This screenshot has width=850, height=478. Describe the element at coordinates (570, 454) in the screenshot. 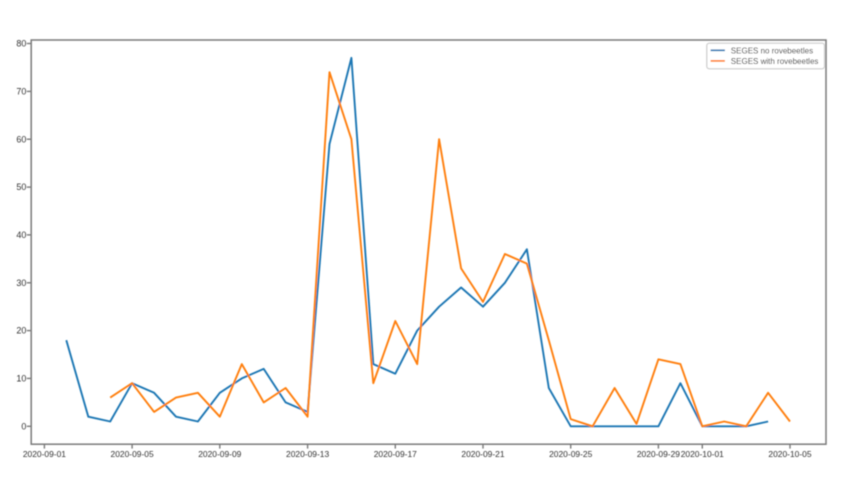

I see `svg-text: 2020-09-25` at that location.